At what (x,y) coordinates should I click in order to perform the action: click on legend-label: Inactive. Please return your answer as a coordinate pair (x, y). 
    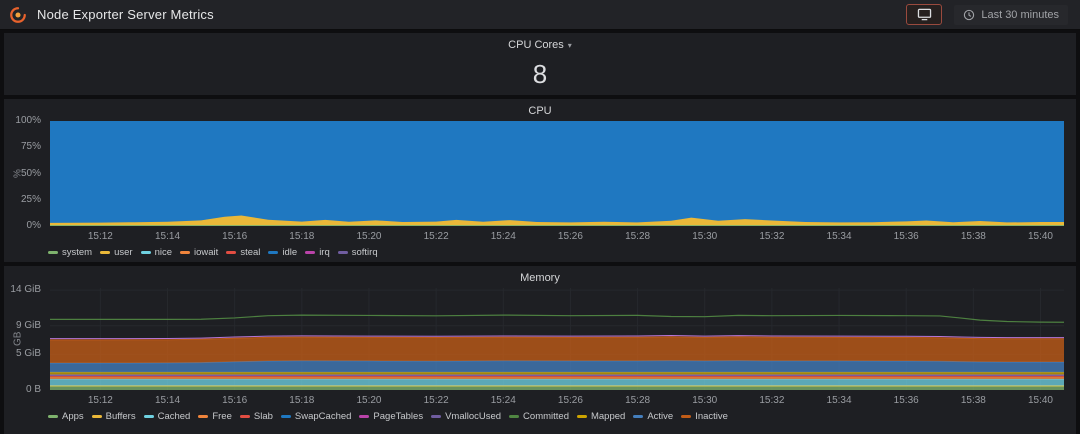
    Looking at the image, I should click on (711, 416).